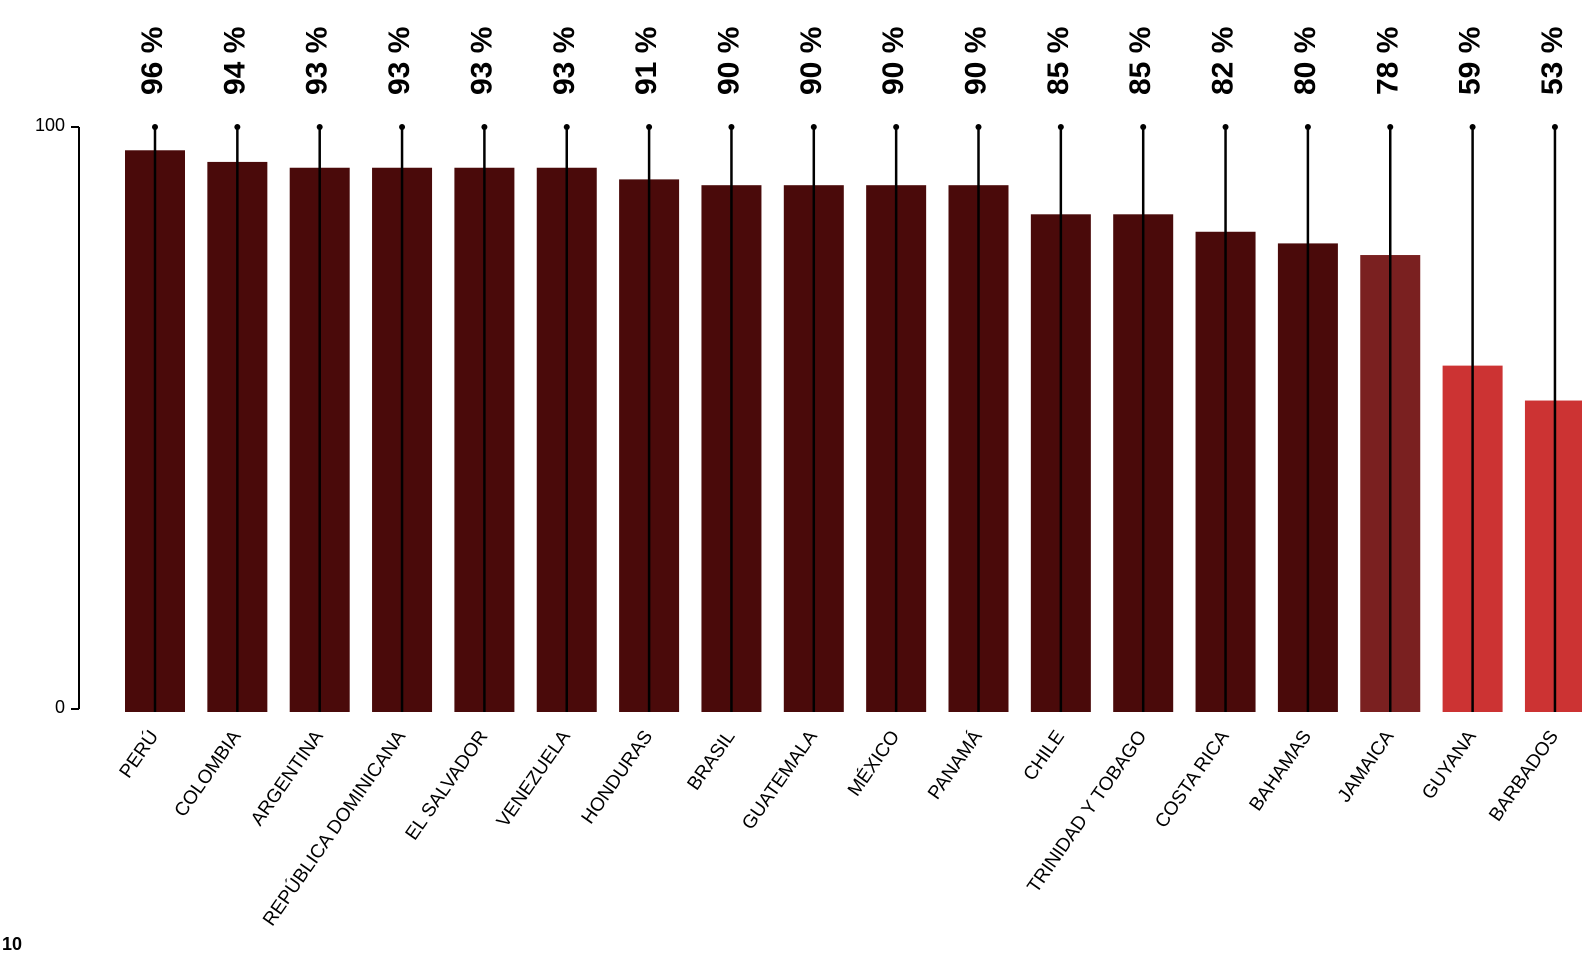  What do you see at coordinates (1305, 61) in the screenshot?
I see `value-label: 80 %` at bounding box center [1305, 61].